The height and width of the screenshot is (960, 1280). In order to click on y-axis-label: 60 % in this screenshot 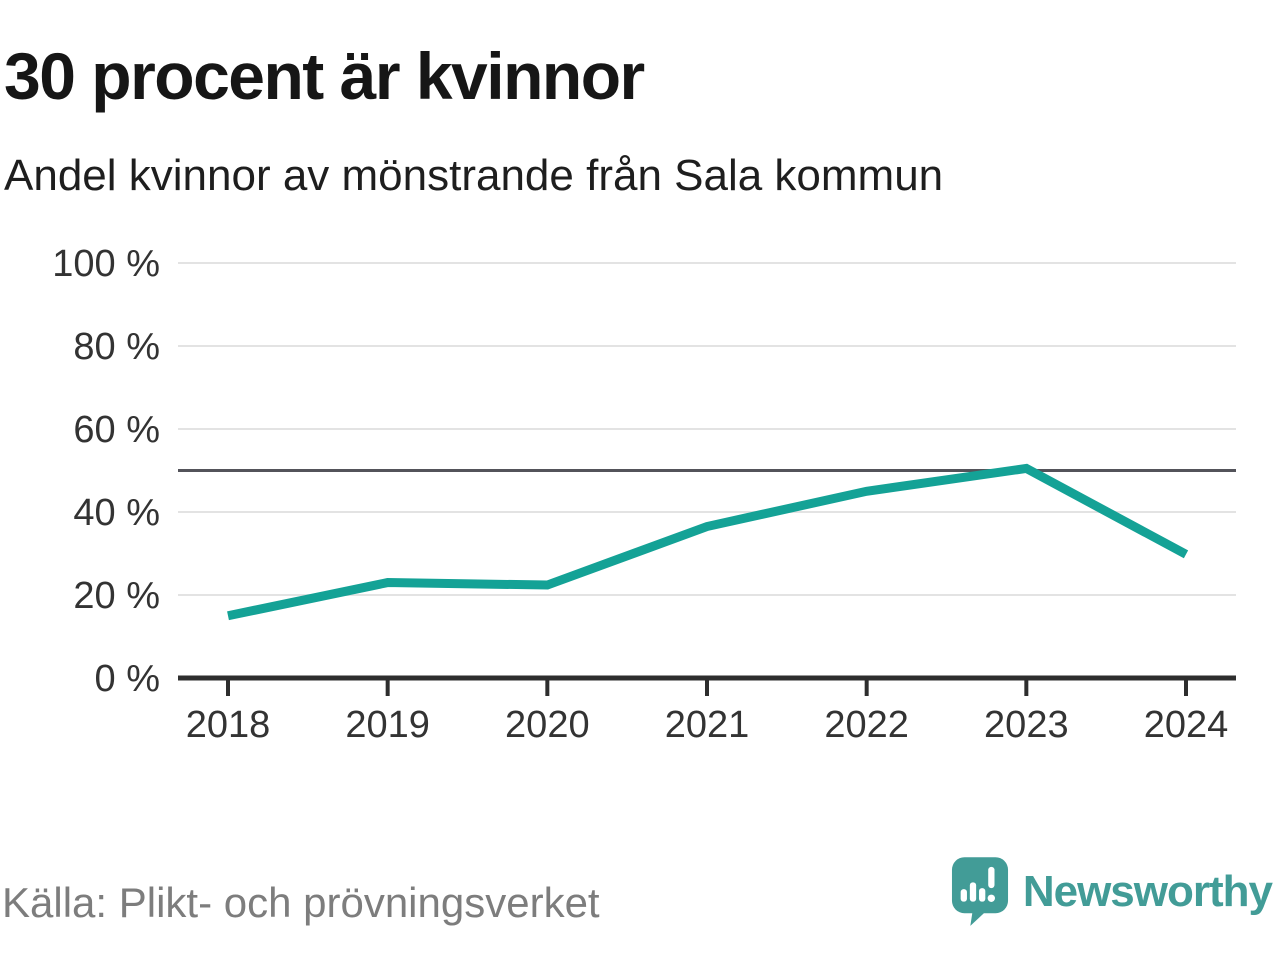, I will do `click(116, 430)`.